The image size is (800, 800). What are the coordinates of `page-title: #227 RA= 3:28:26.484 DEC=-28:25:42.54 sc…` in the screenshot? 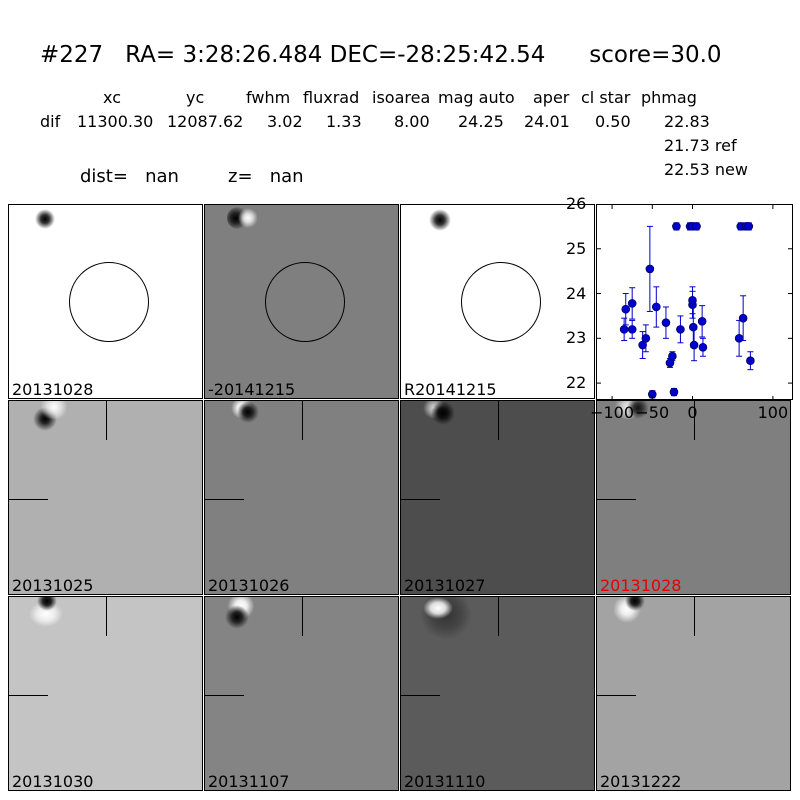 It's located at (381, 55).